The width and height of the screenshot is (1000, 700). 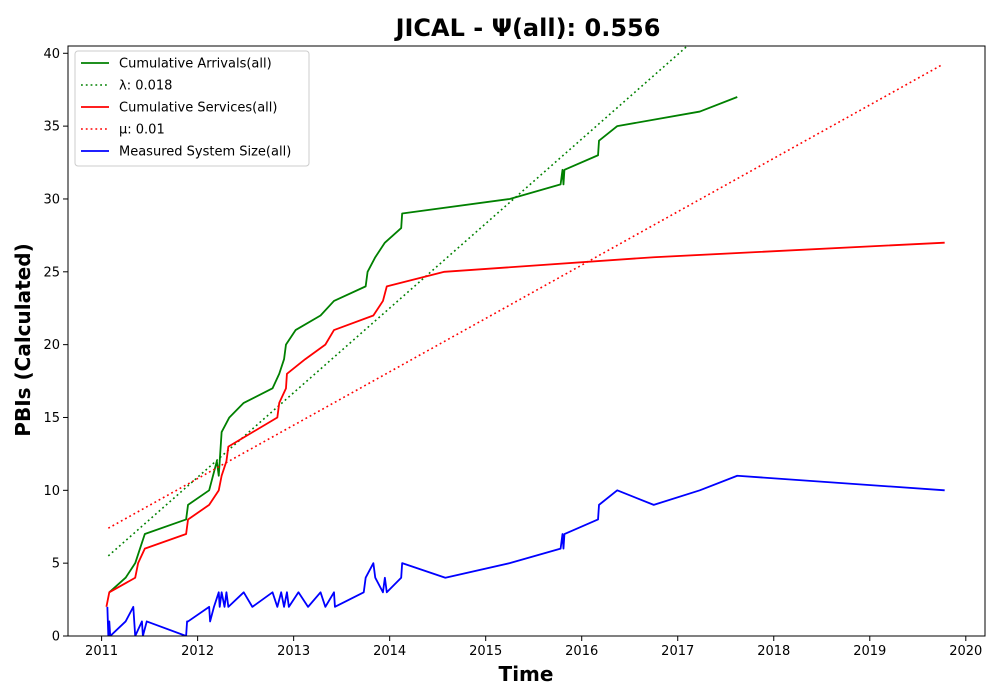 What do you see at coordinates (51, 127) in the screenshot?
I see `y-tick-label: 35` at bounding box center [51, 127].